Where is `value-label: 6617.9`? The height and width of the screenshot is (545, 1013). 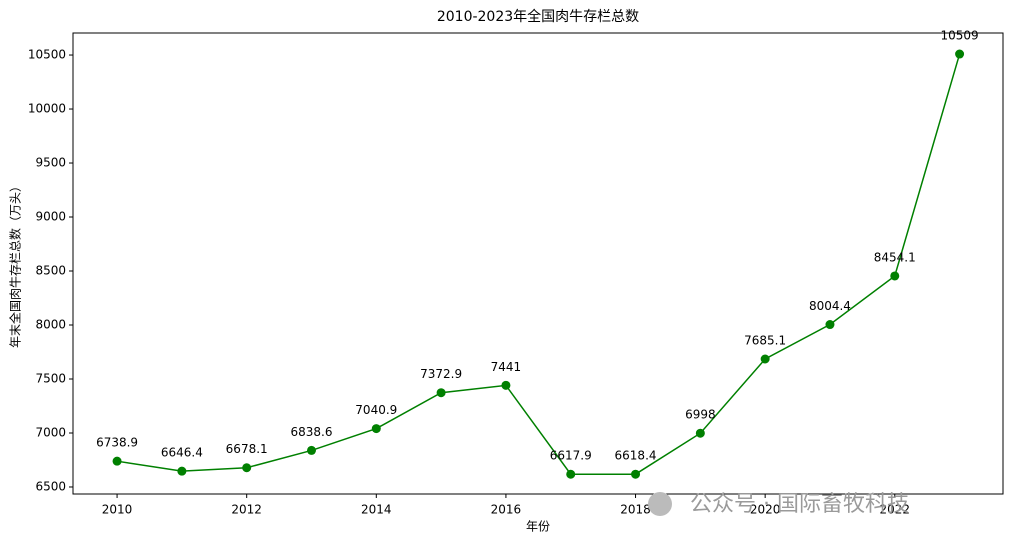 value-label: 6617.9 is located at coordinates (571, 456).